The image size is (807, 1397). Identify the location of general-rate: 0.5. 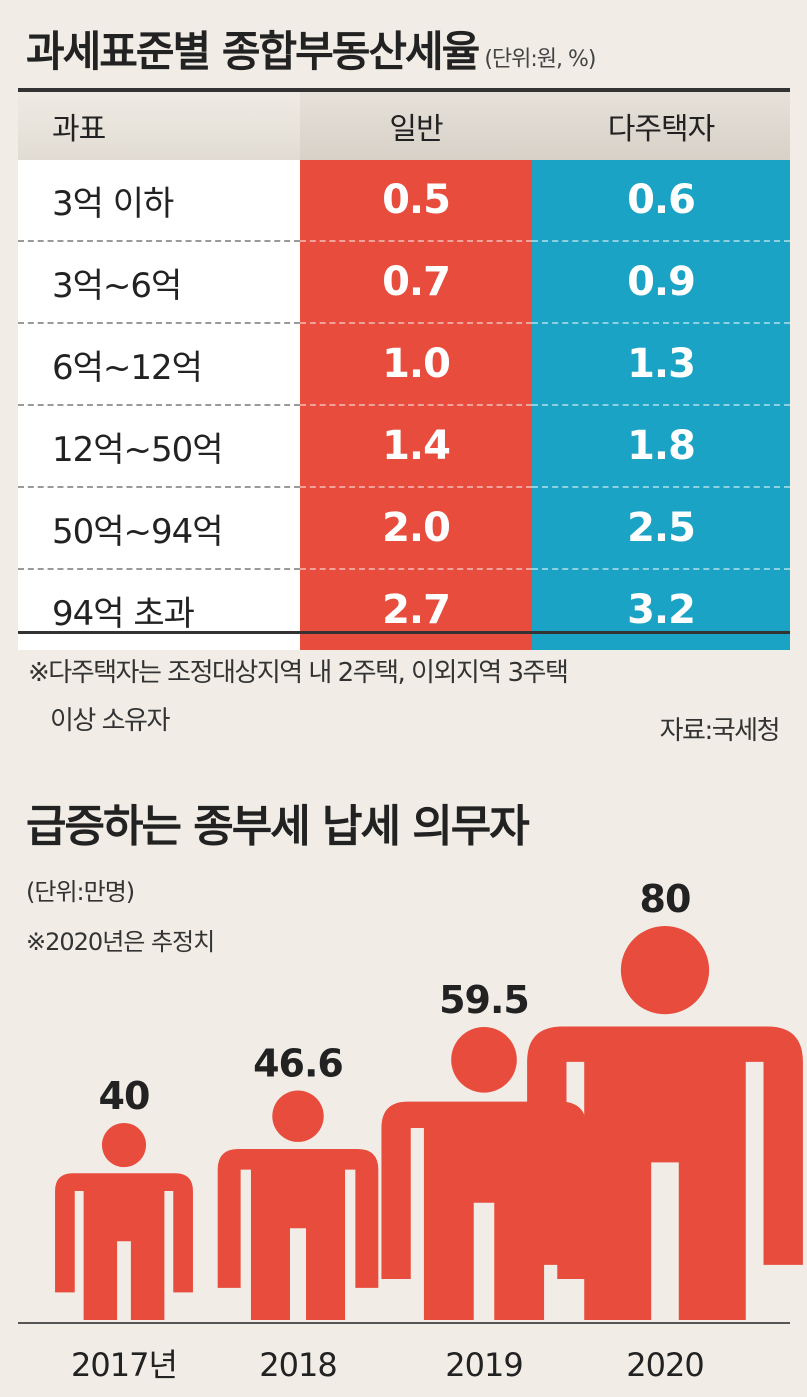
(416, 201).